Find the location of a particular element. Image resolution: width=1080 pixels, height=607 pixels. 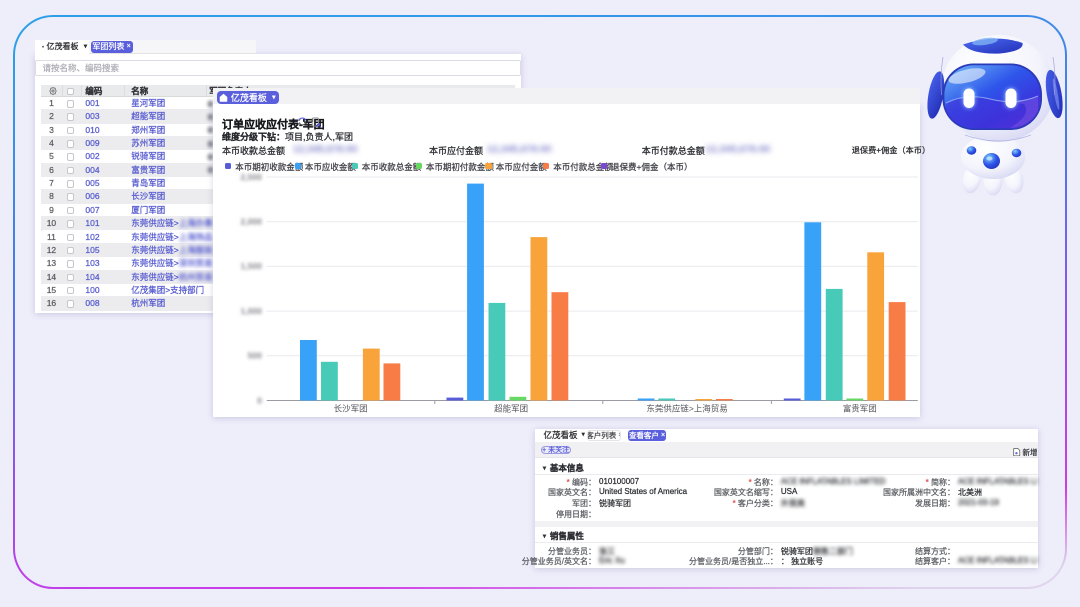

svg-text: 1,500 is located at coordinates (252, 266).